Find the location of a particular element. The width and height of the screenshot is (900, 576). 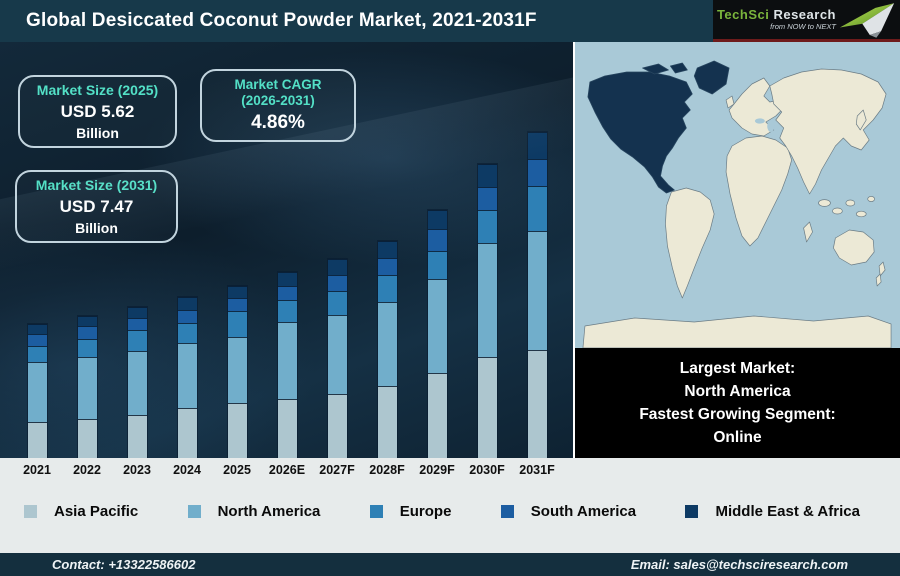

bar-2022 is located at coordinates (87, 386).